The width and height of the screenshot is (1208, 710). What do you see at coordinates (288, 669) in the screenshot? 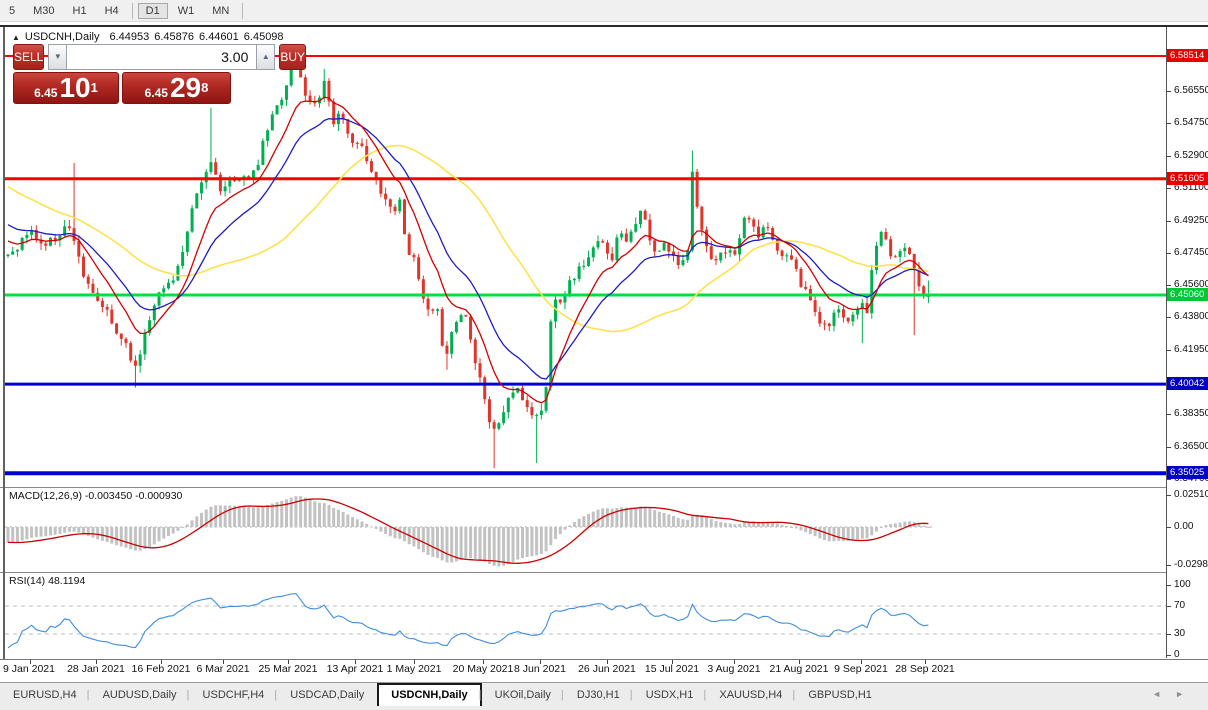
I see `date-label: 25 Mar 2021` at bounding box center [288, 669].